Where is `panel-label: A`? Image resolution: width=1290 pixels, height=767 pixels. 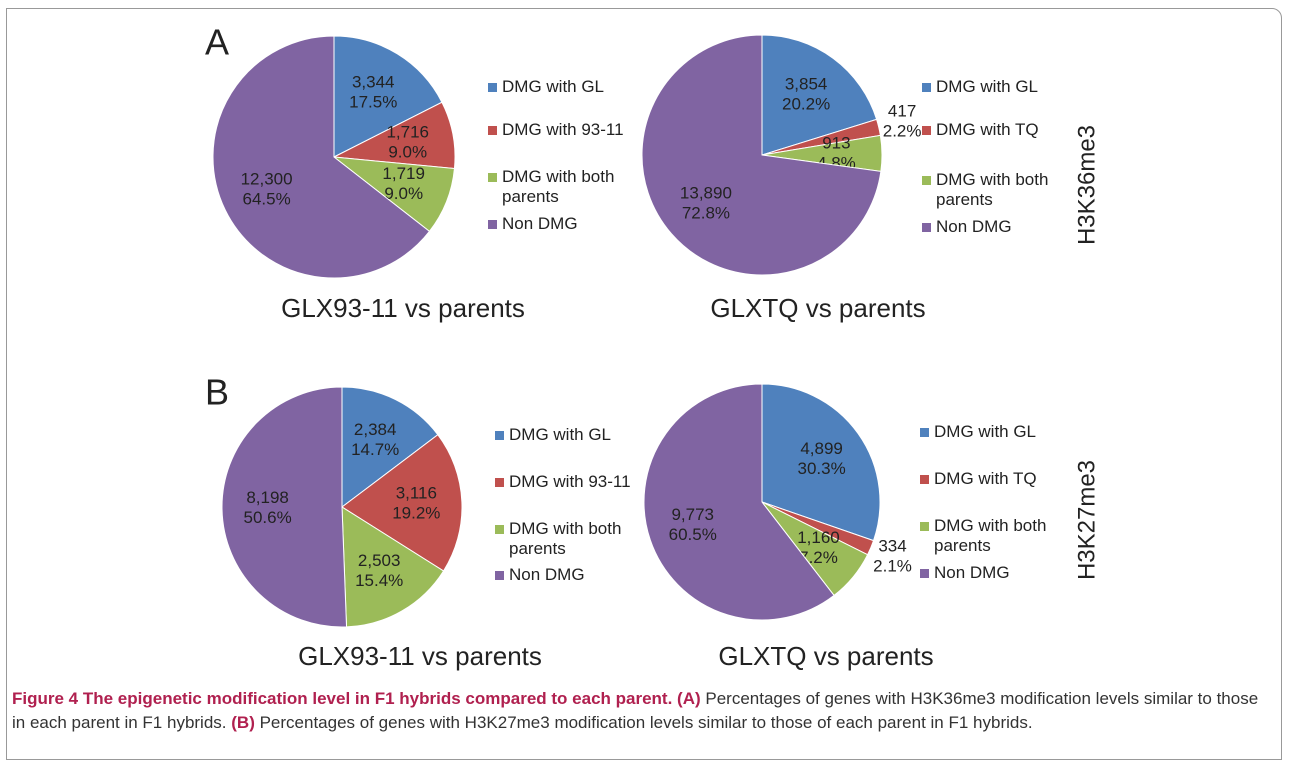 panel-label: A is located at coordinates (217, 42).